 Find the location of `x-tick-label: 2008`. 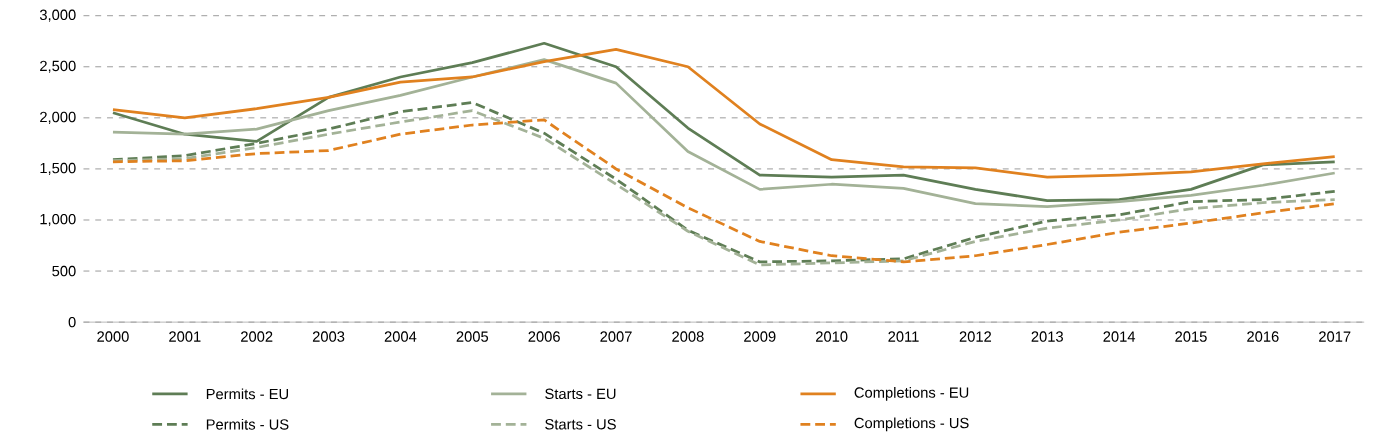

x-tick-label: 2008 is located at coordinates (688, 336).